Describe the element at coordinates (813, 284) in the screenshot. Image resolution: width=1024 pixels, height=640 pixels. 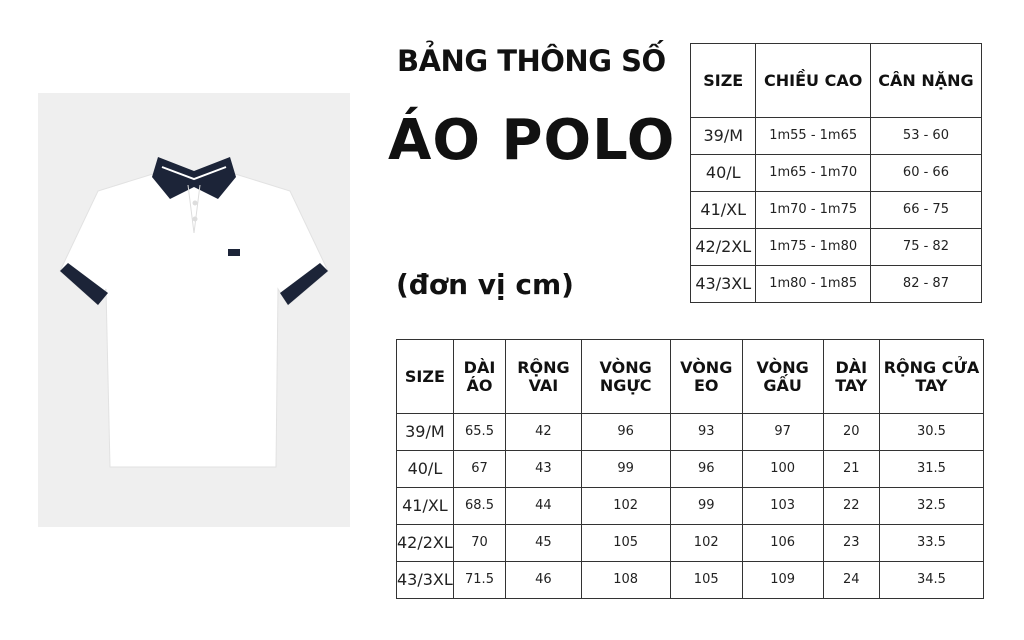
I see `value-cell: 1m80 - 1m85` at that location.